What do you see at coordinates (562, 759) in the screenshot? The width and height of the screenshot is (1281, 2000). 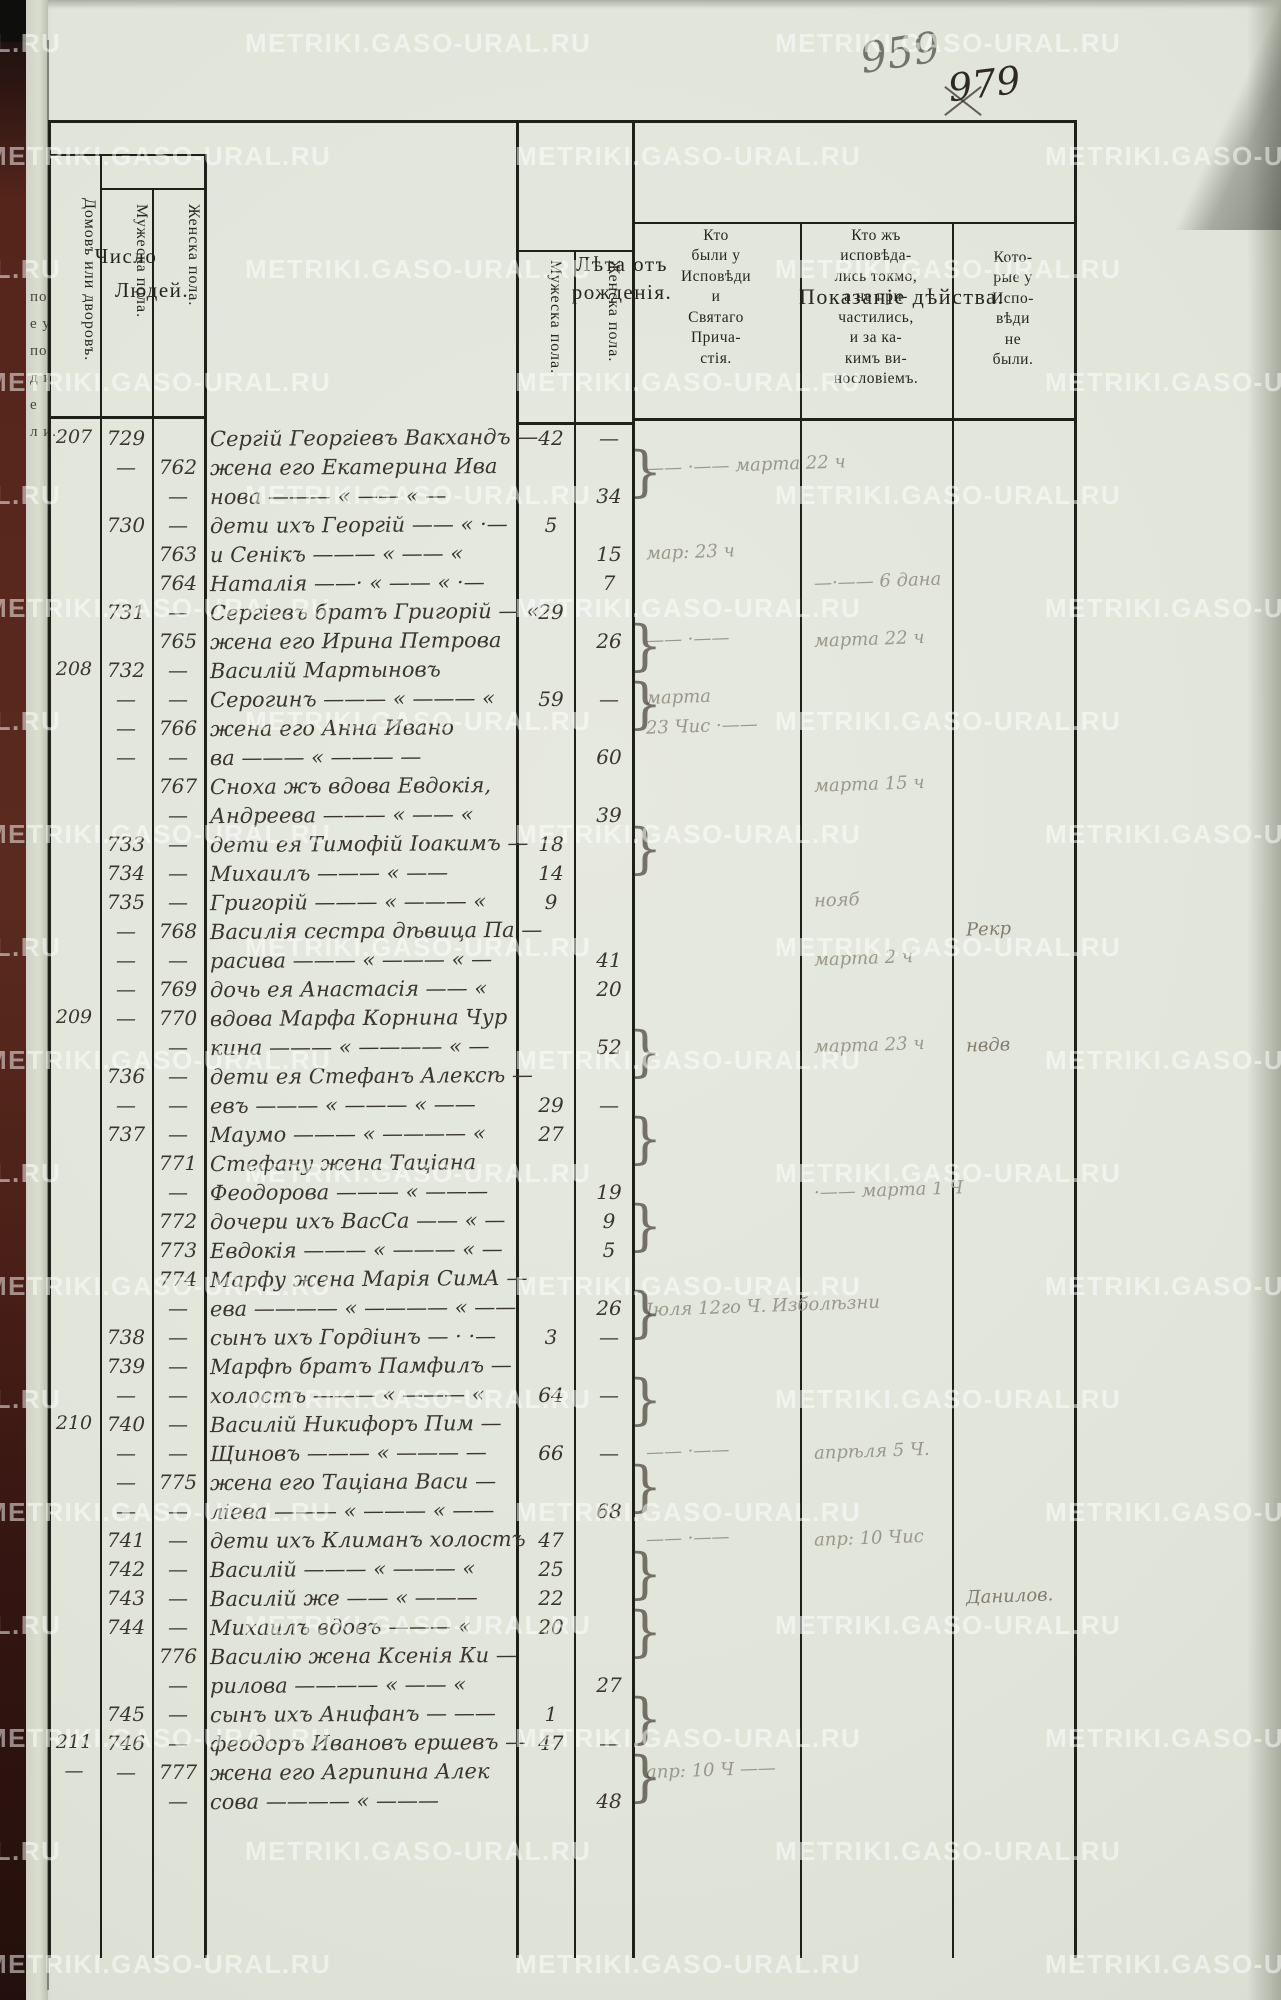 I see `table-row: — — ва ——— « ——— — 60` at bounding box center [562, 759].